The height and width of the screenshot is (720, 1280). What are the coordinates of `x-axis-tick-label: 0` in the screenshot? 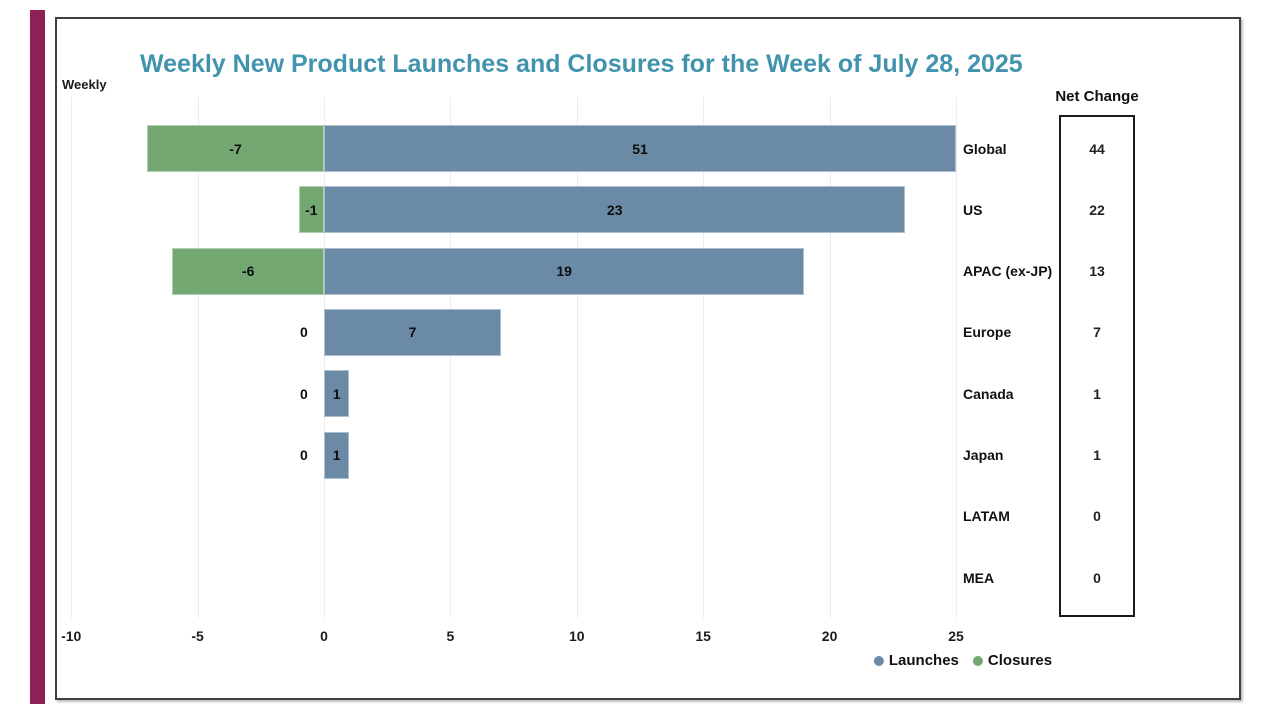 It's located at (324, 636).